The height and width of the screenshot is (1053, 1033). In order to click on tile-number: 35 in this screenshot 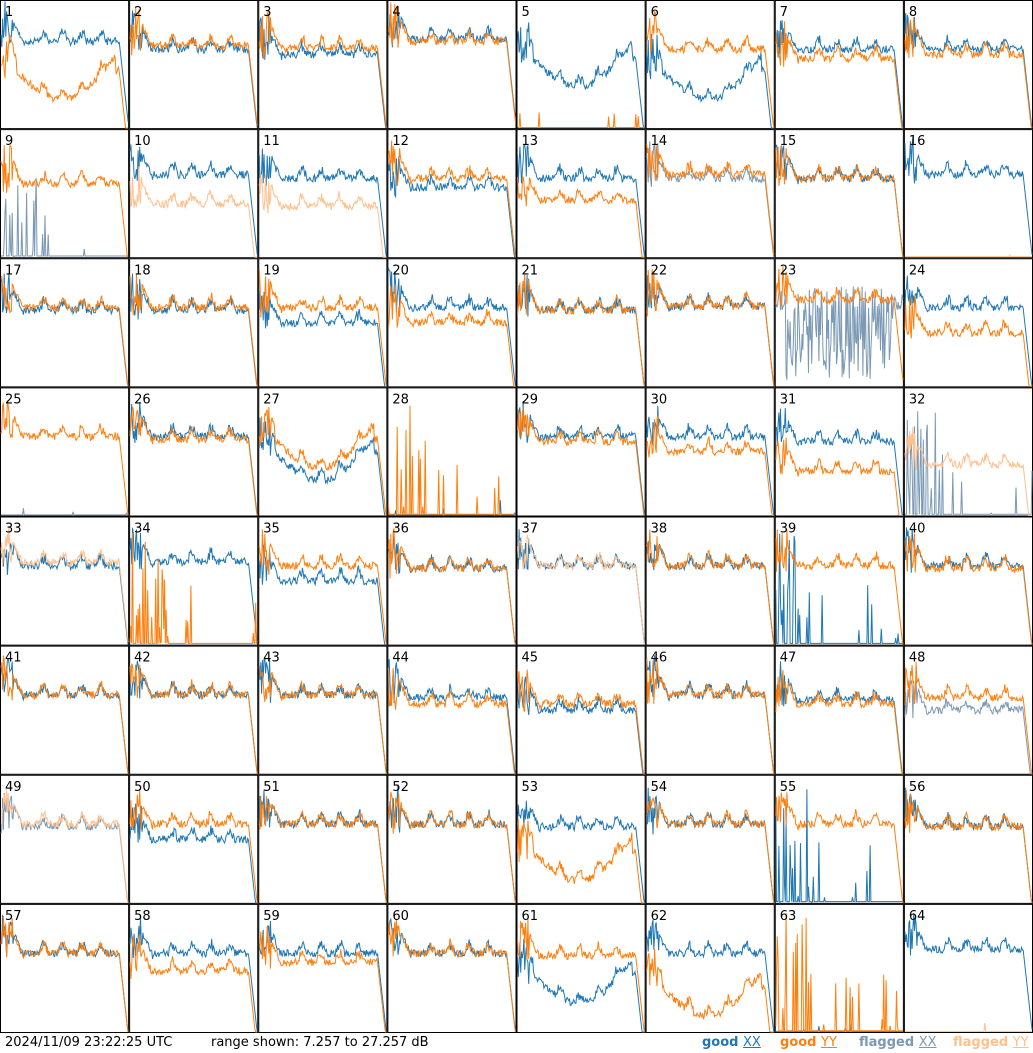, I will do `click(271, 529)`.